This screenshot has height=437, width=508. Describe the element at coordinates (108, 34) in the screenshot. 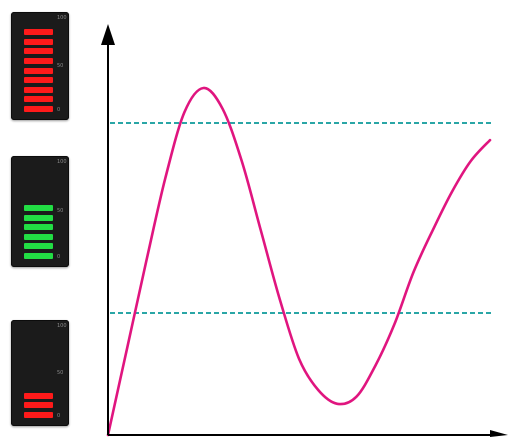

I see `y-axis-arrow-icon` at that location.